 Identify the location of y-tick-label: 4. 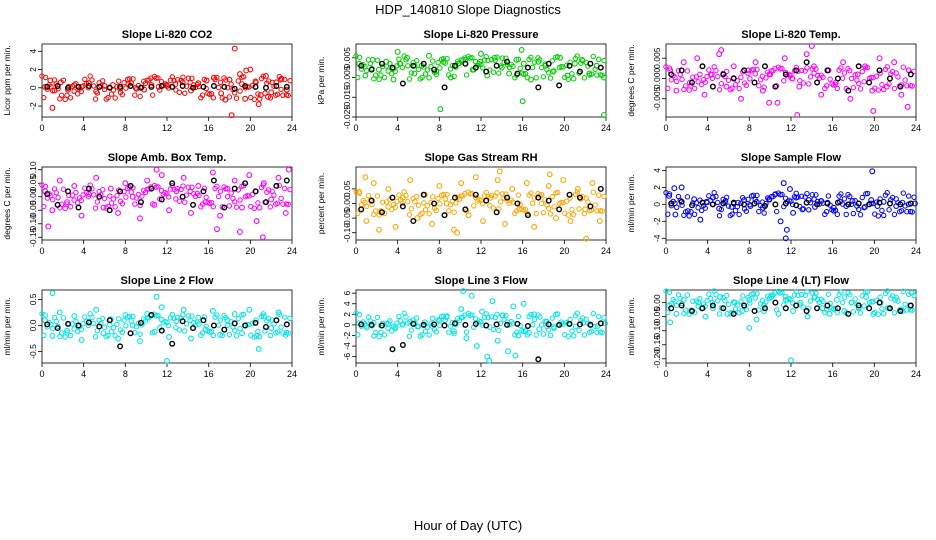
(347, 303).